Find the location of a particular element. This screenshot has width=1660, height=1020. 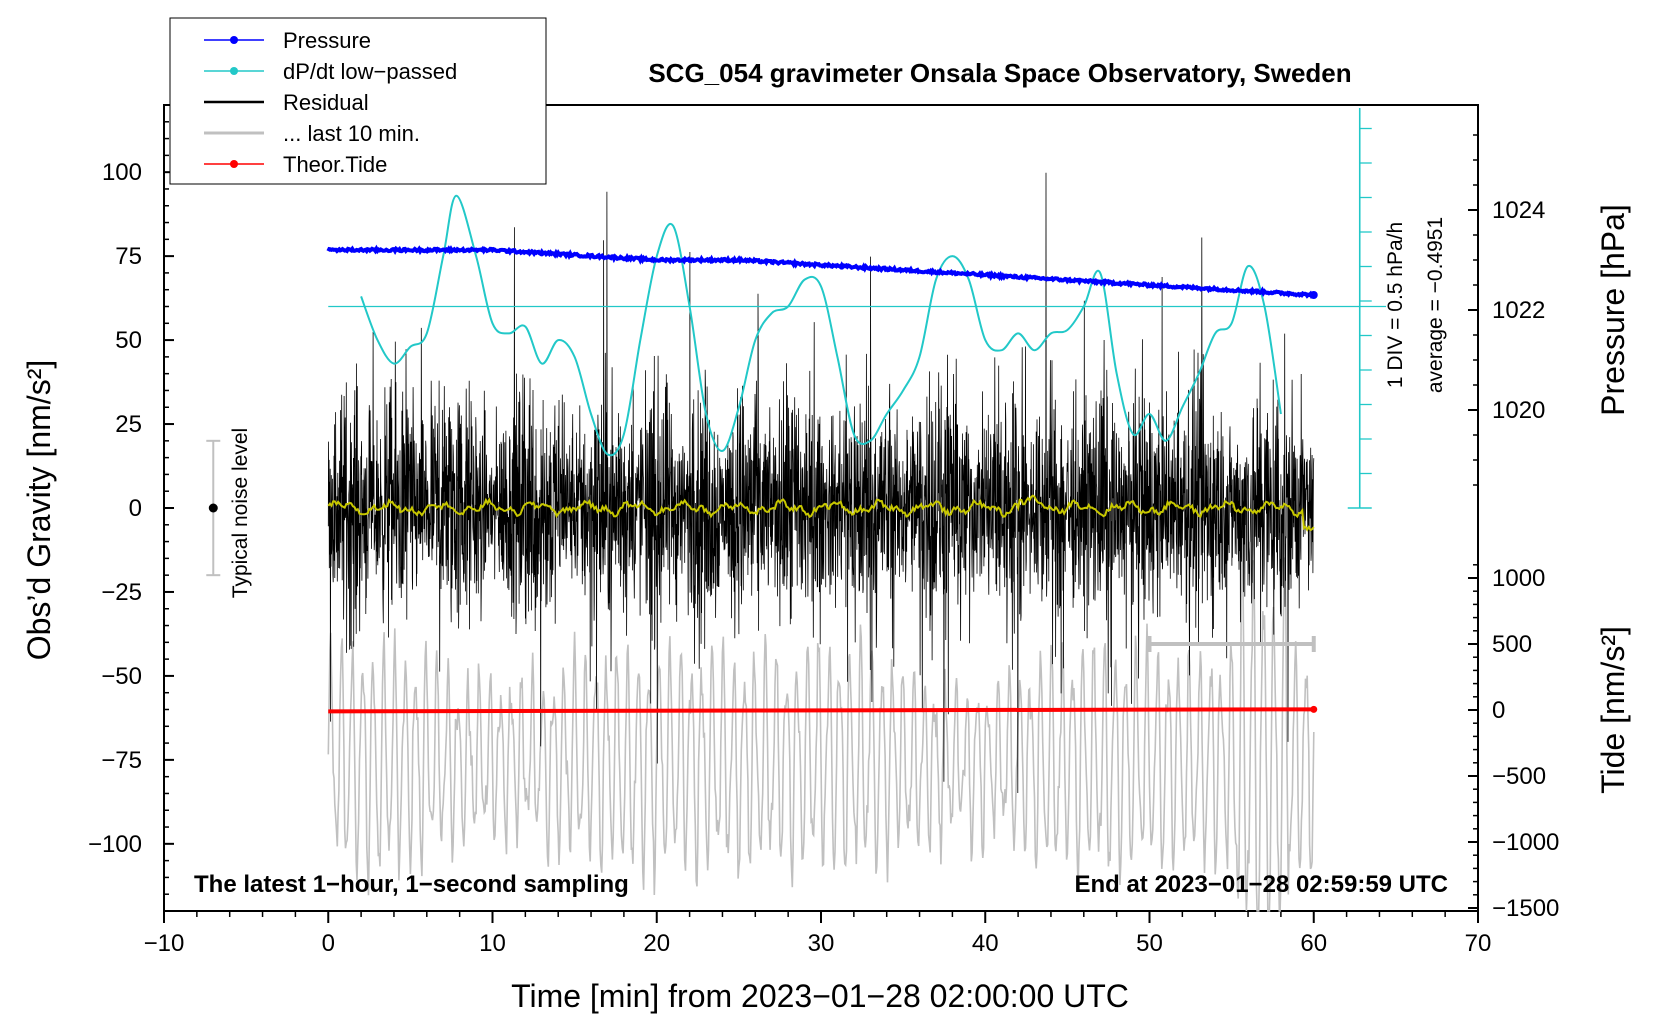

pressure-tick-label: 1020 is located at coordinates (1518, 410).